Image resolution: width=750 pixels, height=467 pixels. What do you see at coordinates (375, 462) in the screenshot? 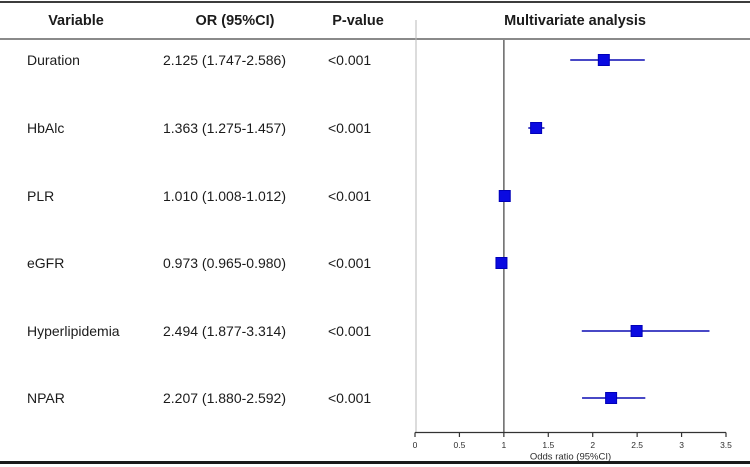
I see `bottom-border-line` at bounding box center [375, 462].